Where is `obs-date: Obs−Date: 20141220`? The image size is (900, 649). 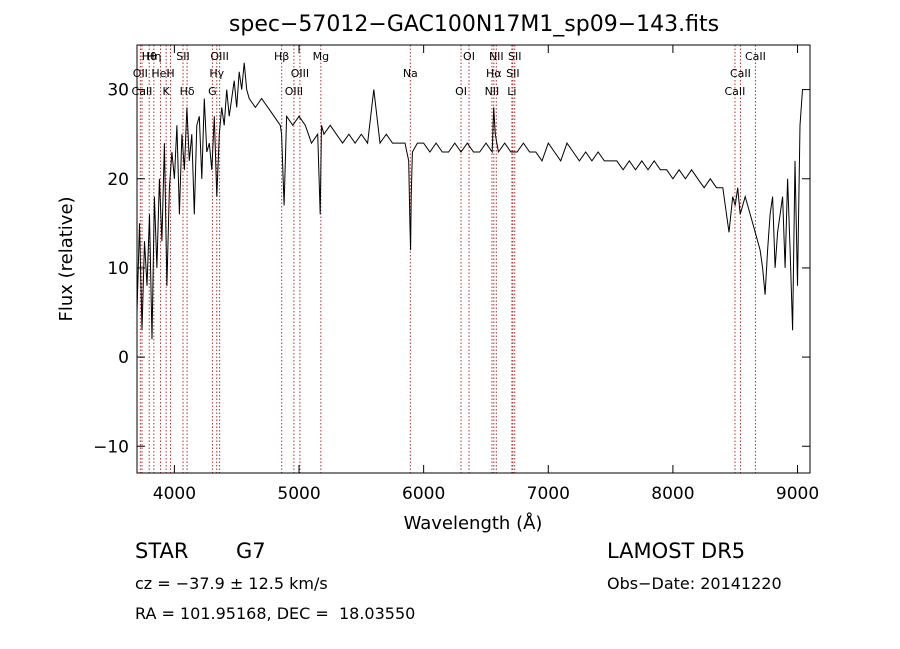 obs-date: Obs−Date: 20141220 is located at coordinates (694, 583).